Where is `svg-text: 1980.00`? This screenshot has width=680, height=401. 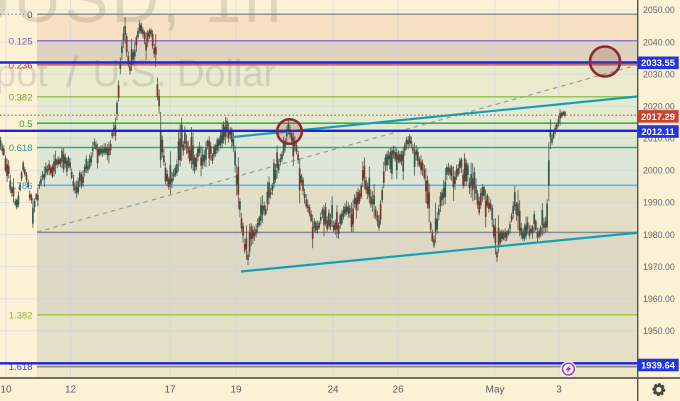
svg-text: 1980.00 is located at coordinates (659, 235).